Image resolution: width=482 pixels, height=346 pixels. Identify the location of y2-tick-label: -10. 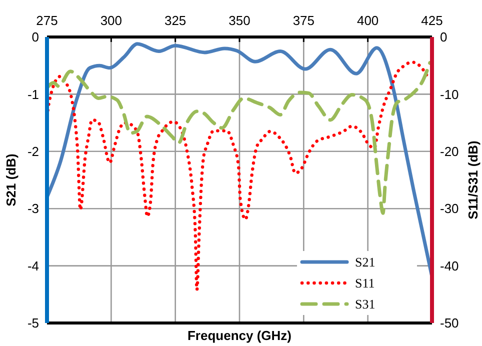
(449, 94).